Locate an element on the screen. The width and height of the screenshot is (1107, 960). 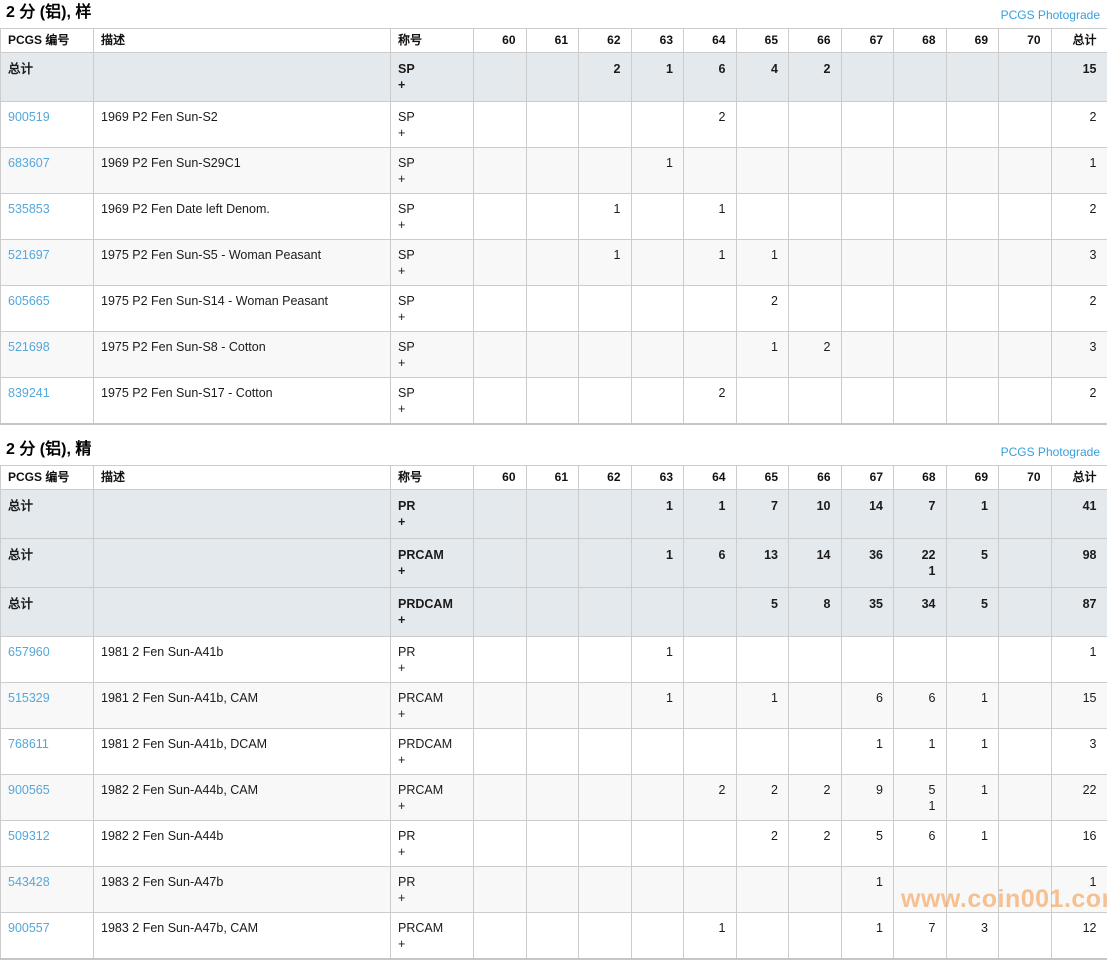
designation-cell: SP+ is located at coordinates (432, 263).